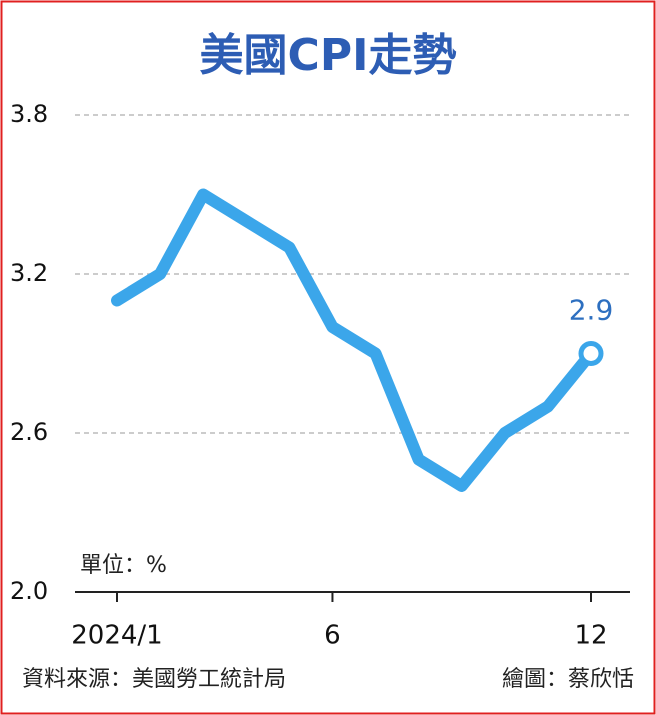 Image resolution: width=656 pixels, height=715 pixels. I want to click on end-marker, so click(591, 353).